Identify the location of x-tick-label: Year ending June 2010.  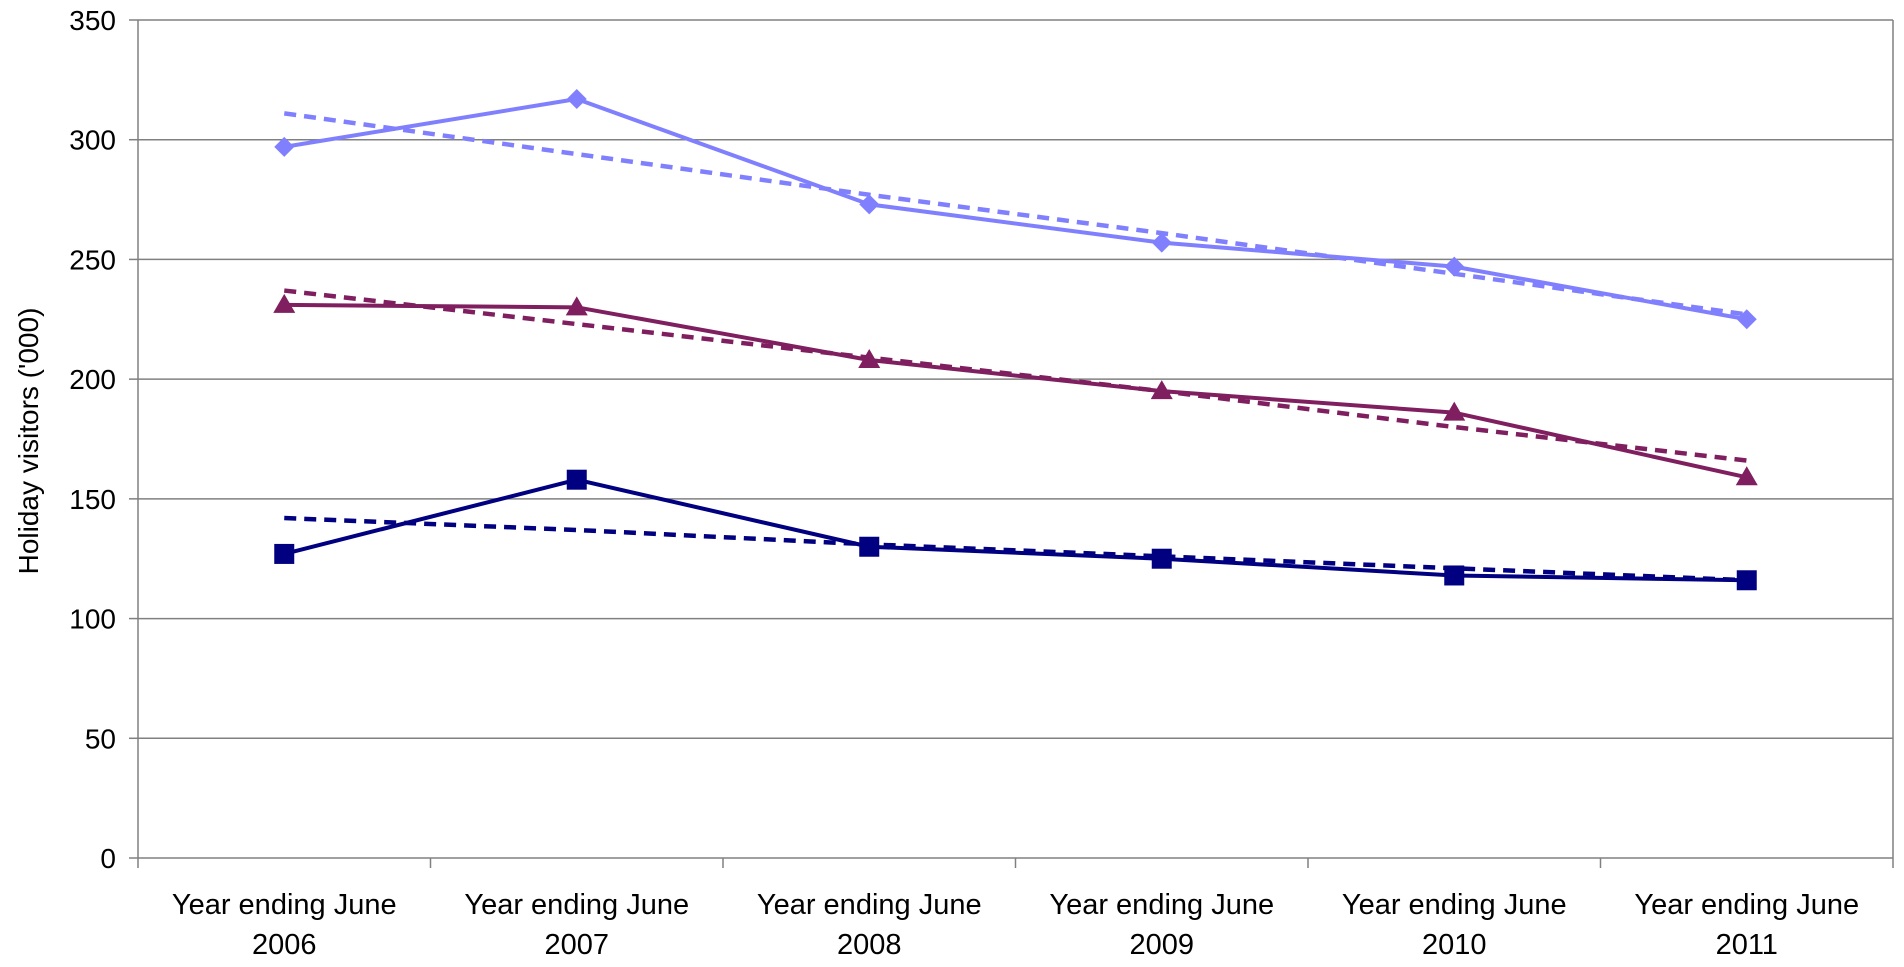
(1454, 925).